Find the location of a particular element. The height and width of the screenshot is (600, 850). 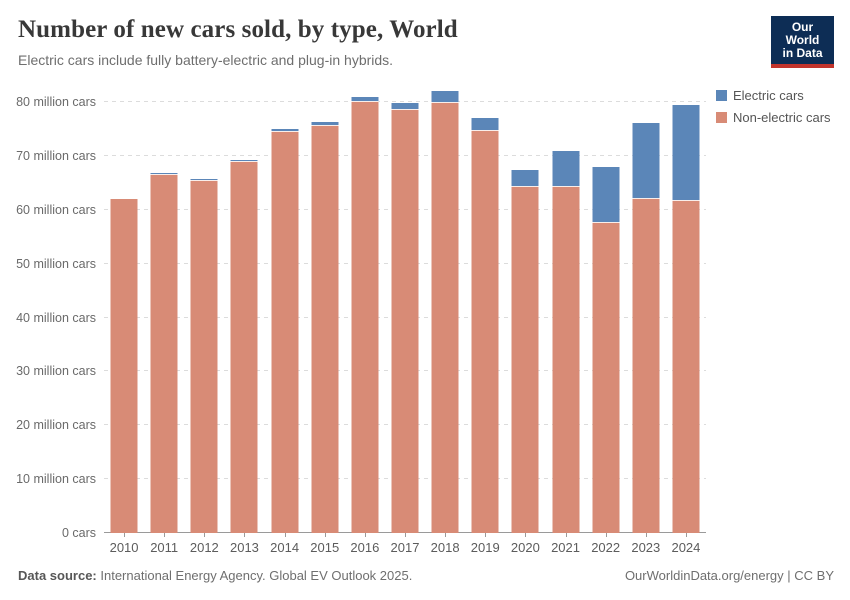

x-axis-tick-2020 is located at coordinates (526, 535).